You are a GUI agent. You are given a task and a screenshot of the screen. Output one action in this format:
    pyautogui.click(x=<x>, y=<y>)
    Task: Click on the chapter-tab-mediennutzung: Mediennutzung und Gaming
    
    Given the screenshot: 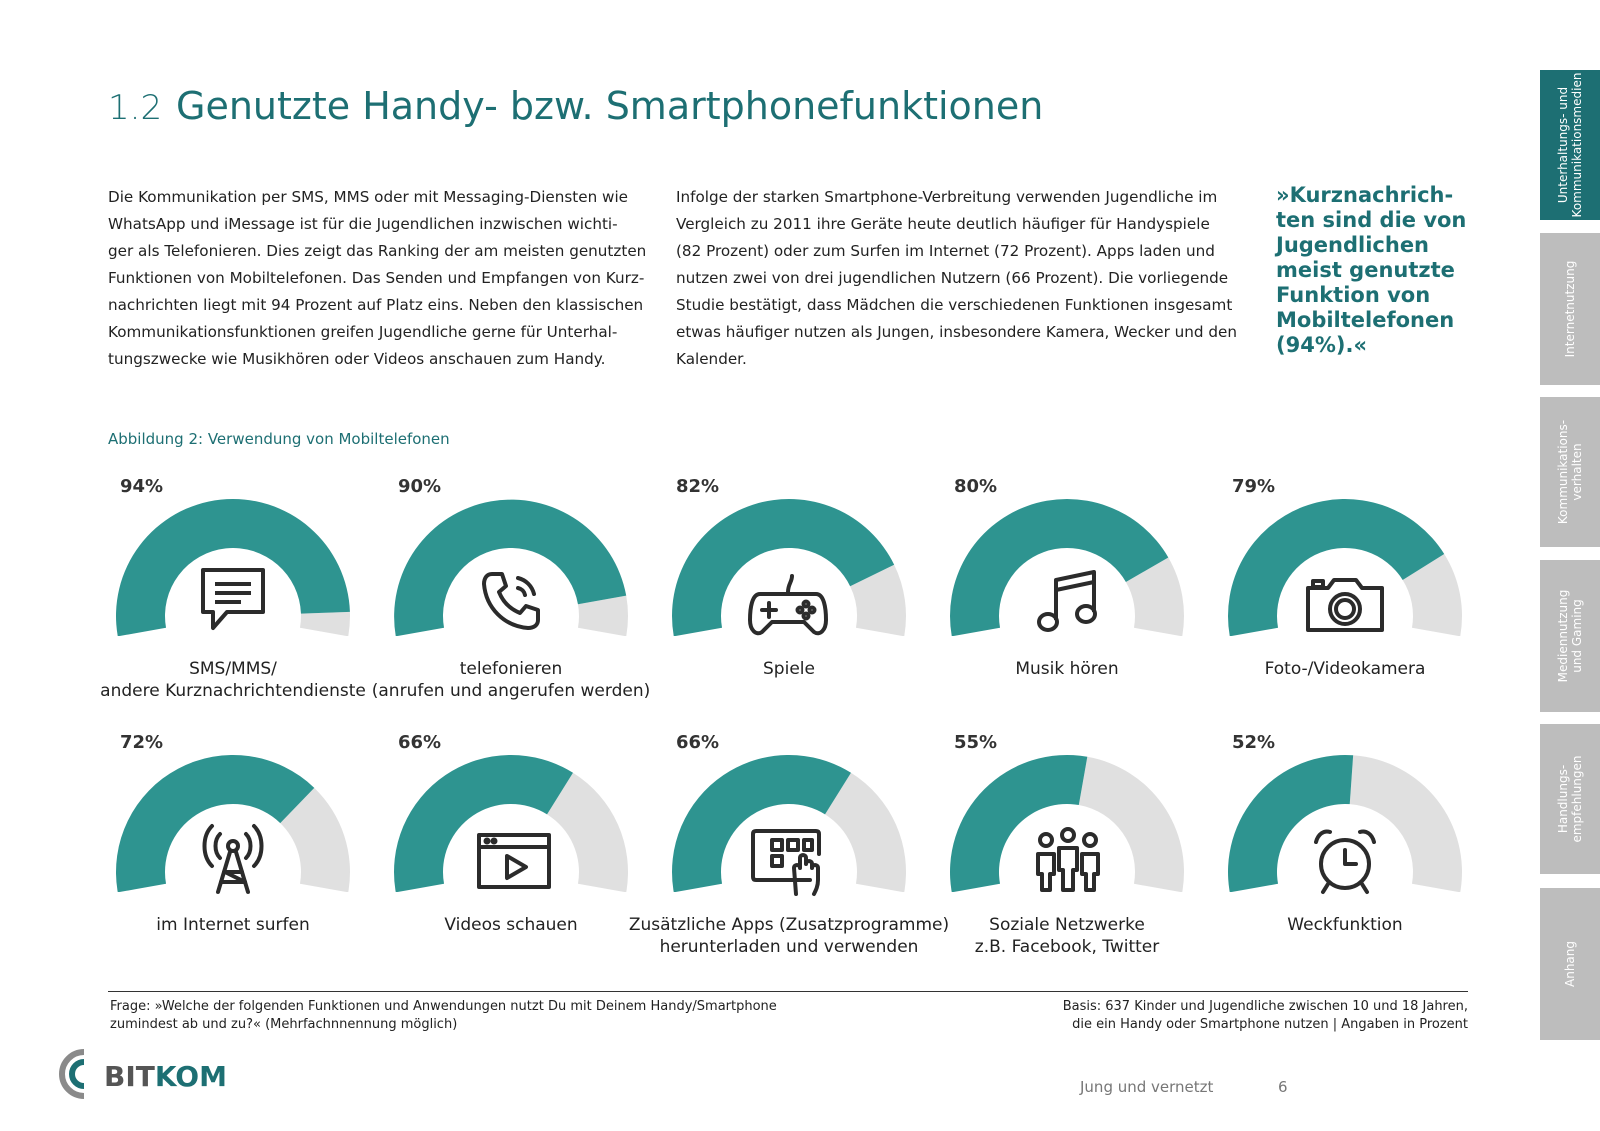 What is the action you would take?
    pyautogui.click(x=1570, y=636)
    